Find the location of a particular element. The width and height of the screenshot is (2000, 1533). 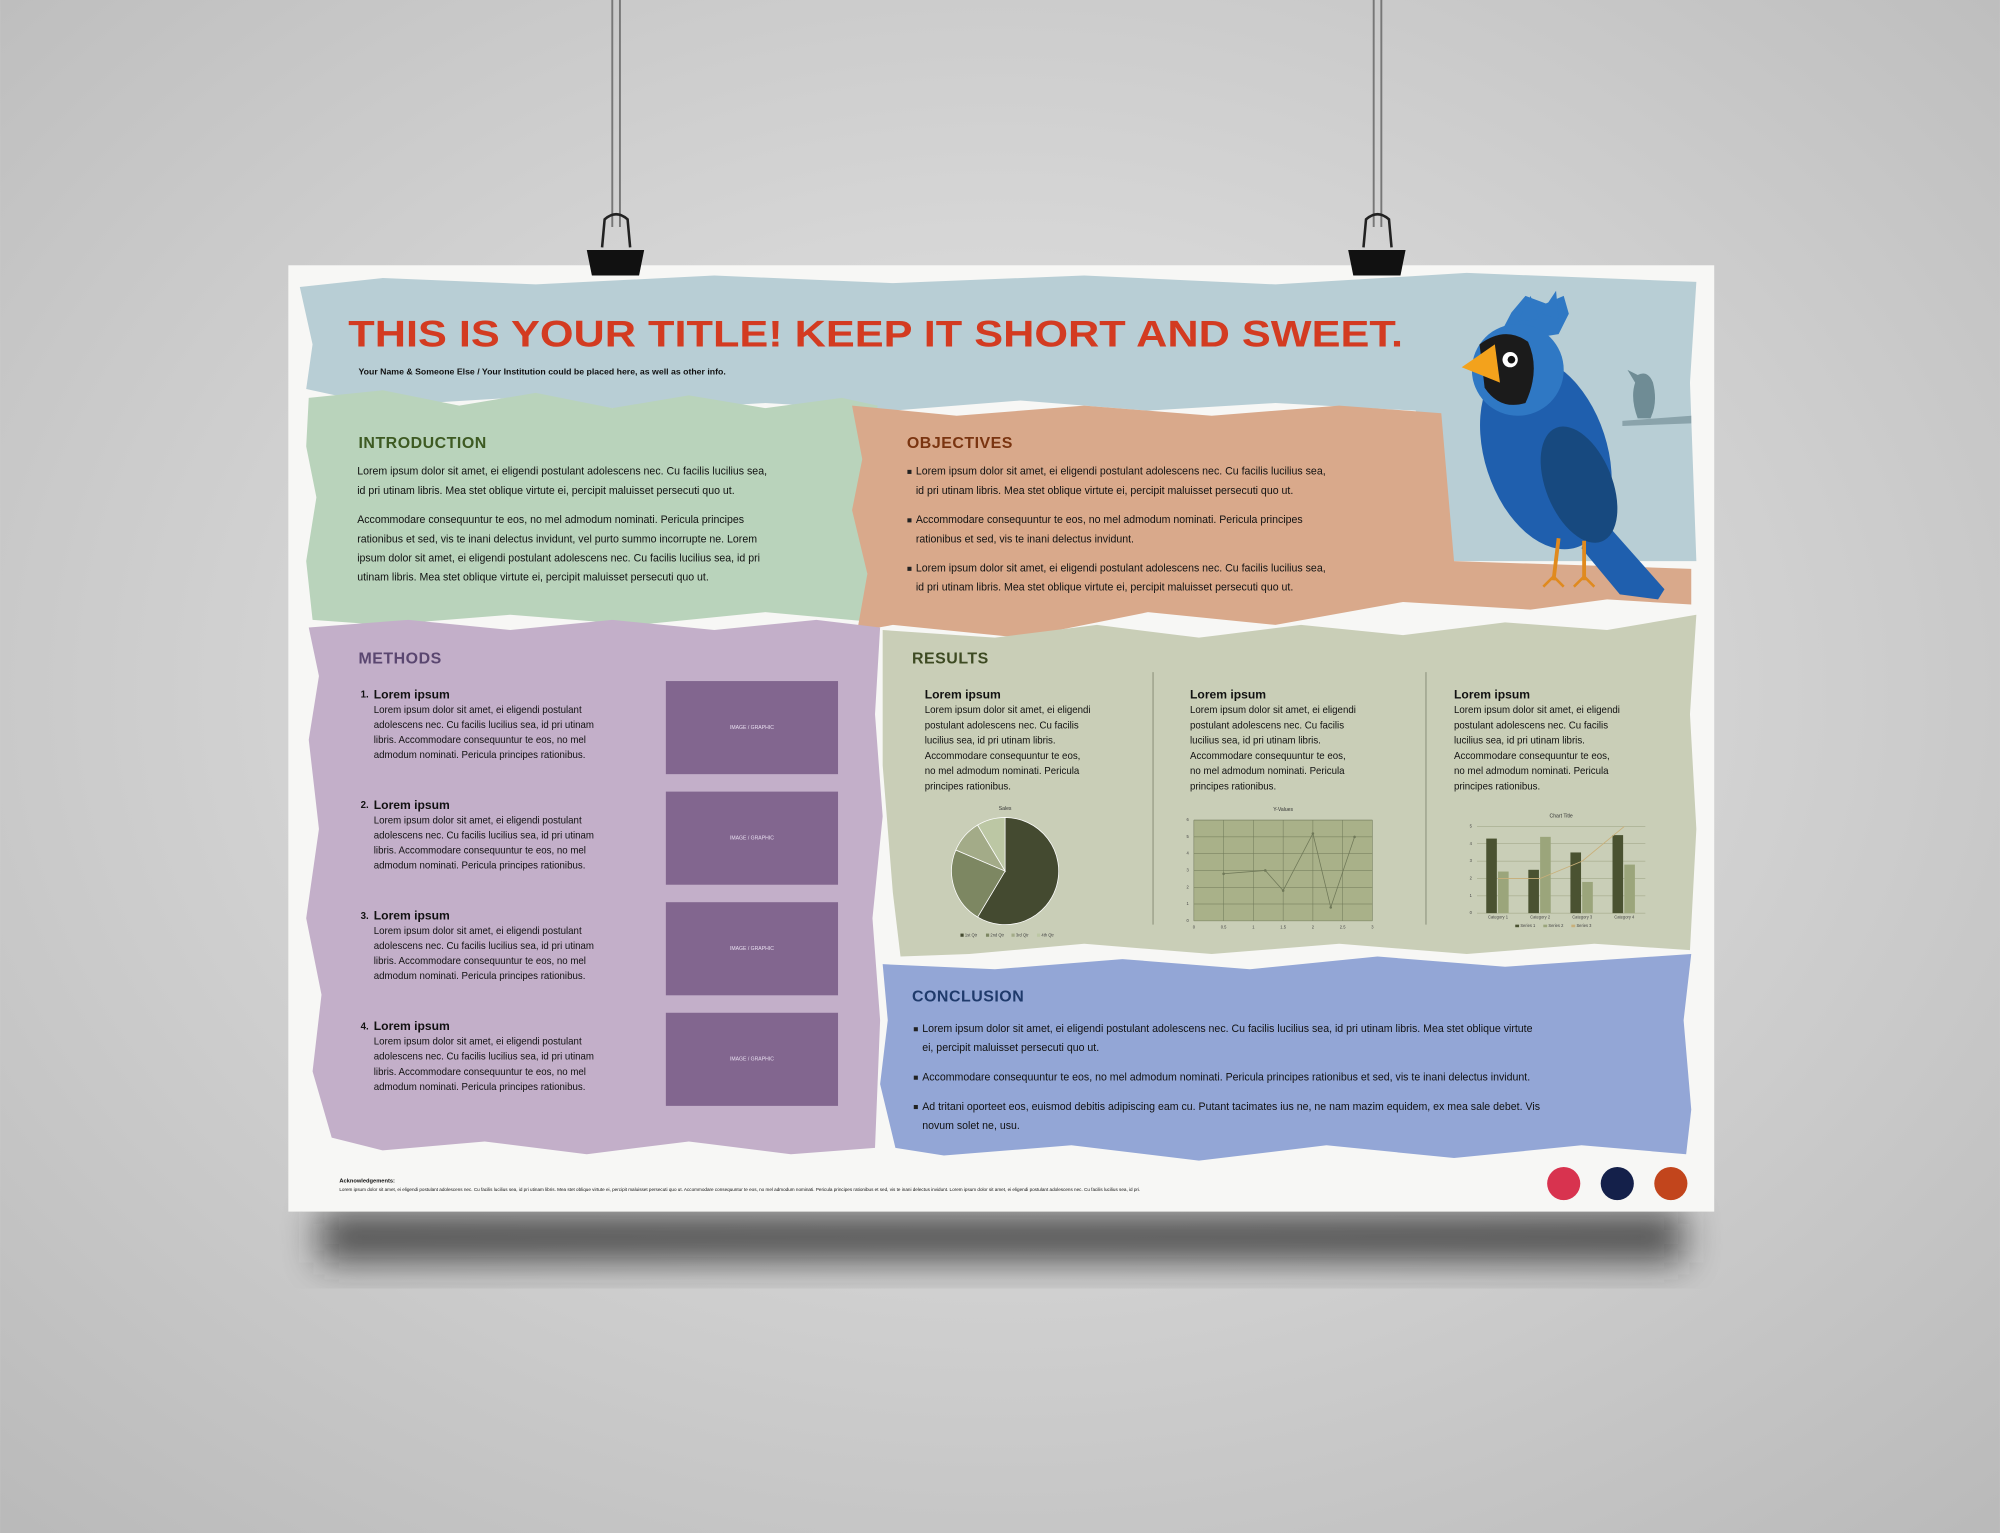

section-heading: CONCLUSION is located at coordinates (968, 997).